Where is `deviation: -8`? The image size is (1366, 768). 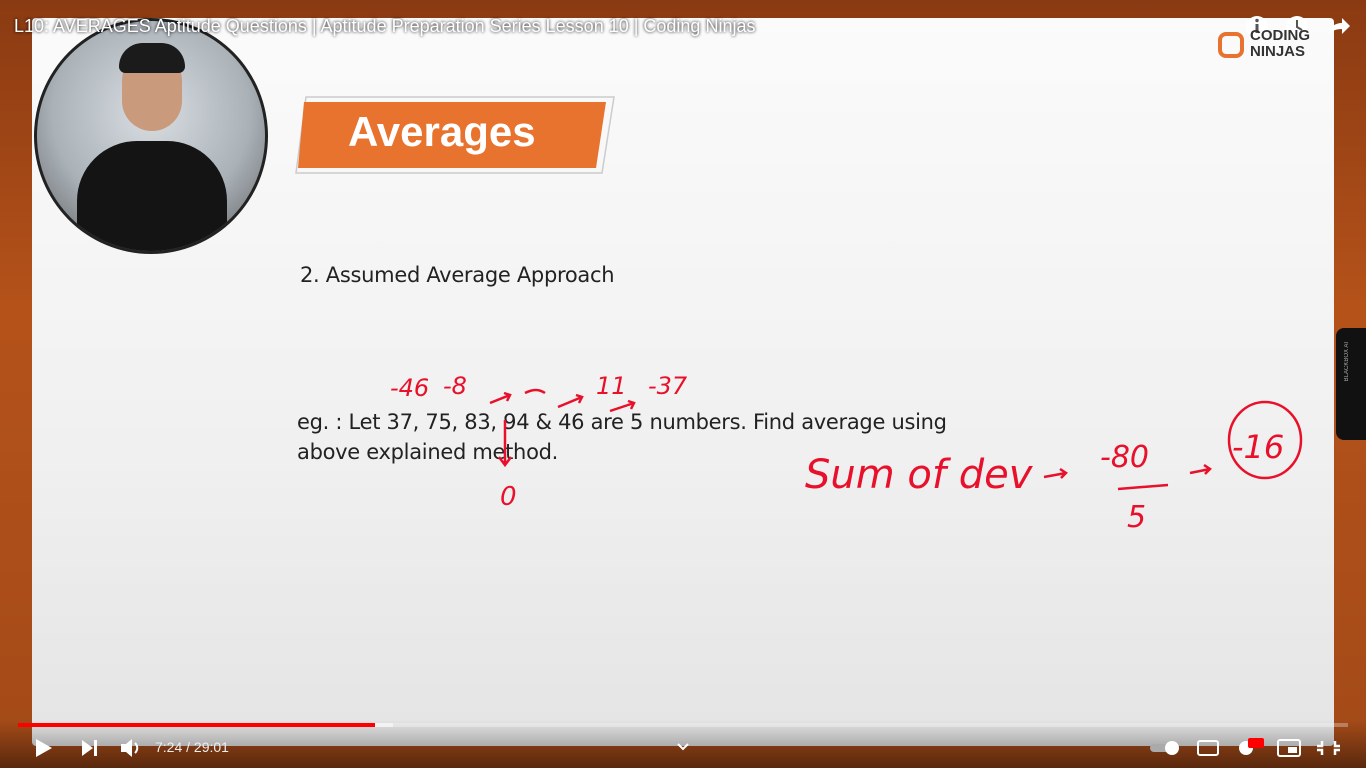
deviation: -8 is located at coordinates (455, 386).